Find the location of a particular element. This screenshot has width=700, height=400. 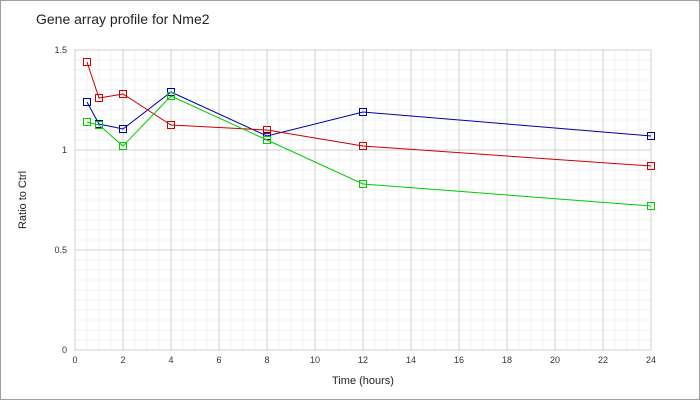

x-tick-label: 8 is located at coordinates (266, 360).